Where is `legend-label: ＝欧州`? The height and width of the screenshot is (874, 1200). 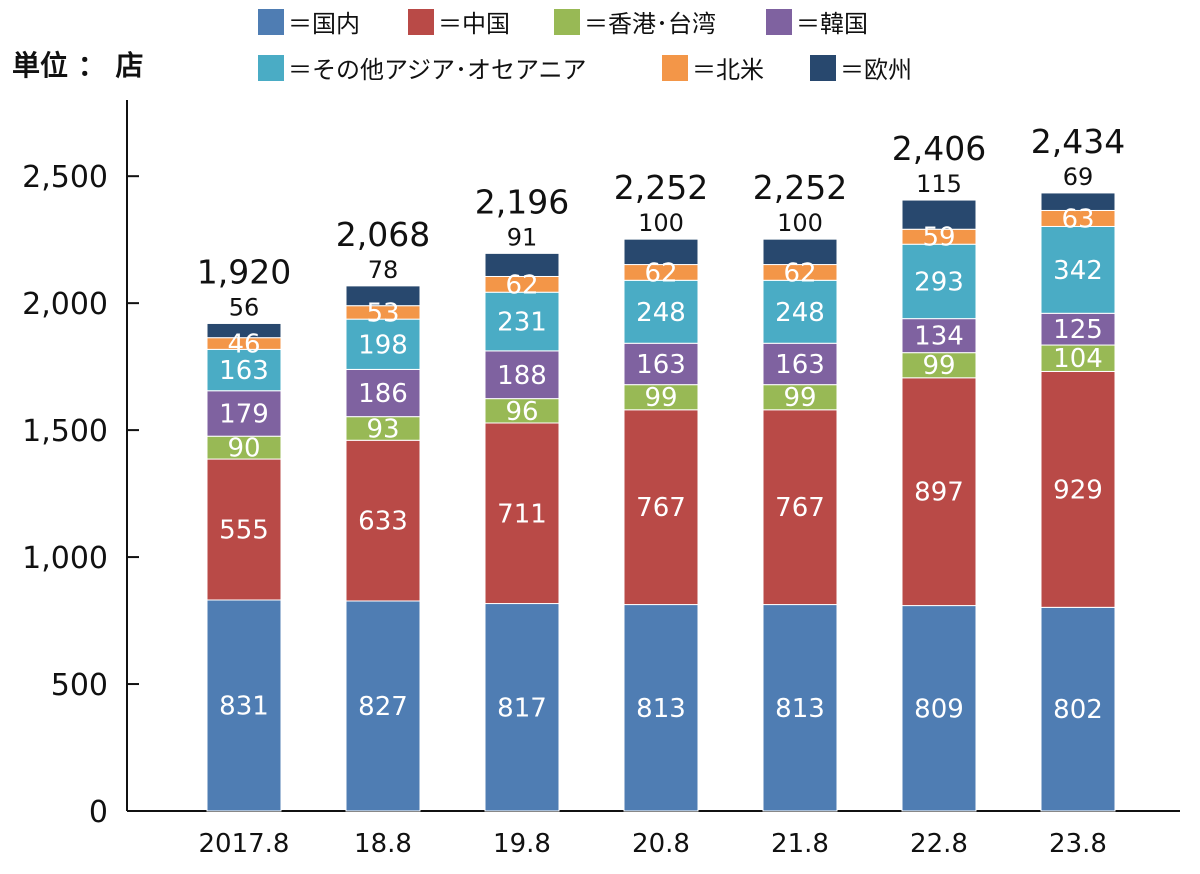
legend-label: ＝欧州 is located at coordinates (876, 70).